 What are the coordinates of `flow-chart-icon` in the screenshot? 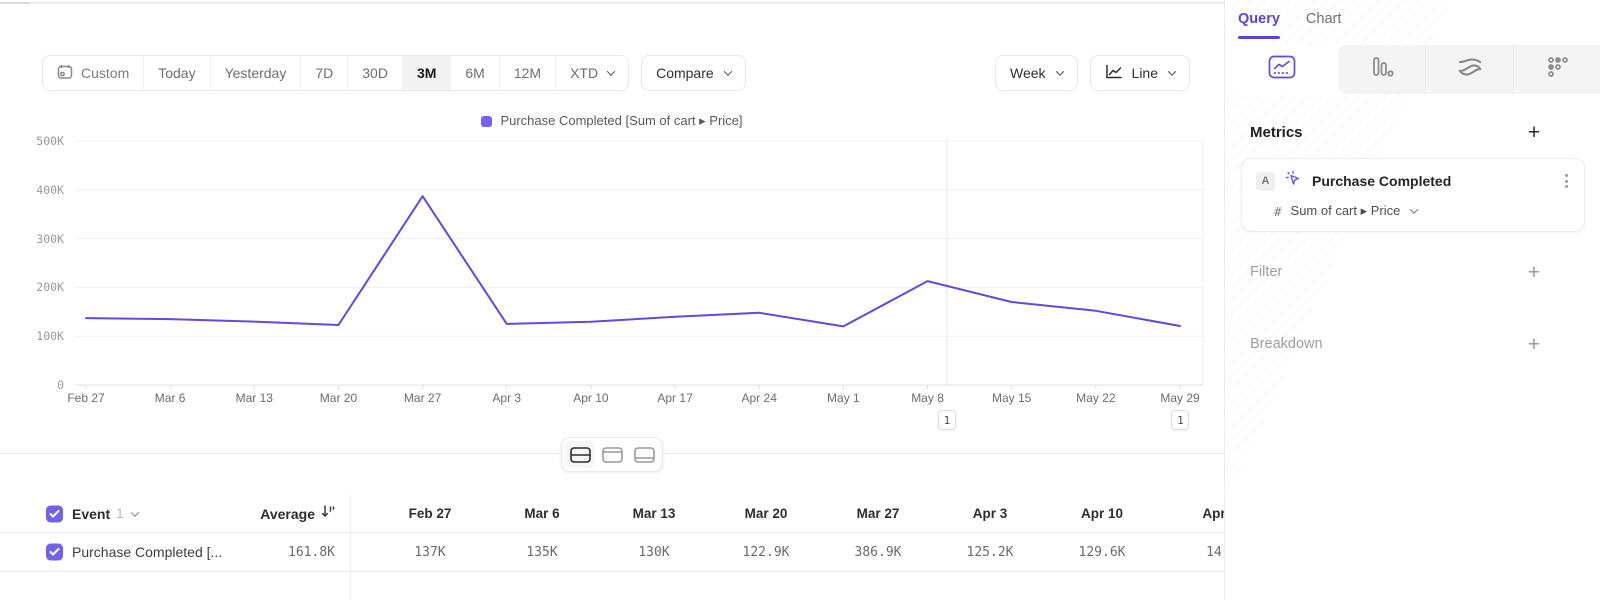 It's located at (1470, 69).